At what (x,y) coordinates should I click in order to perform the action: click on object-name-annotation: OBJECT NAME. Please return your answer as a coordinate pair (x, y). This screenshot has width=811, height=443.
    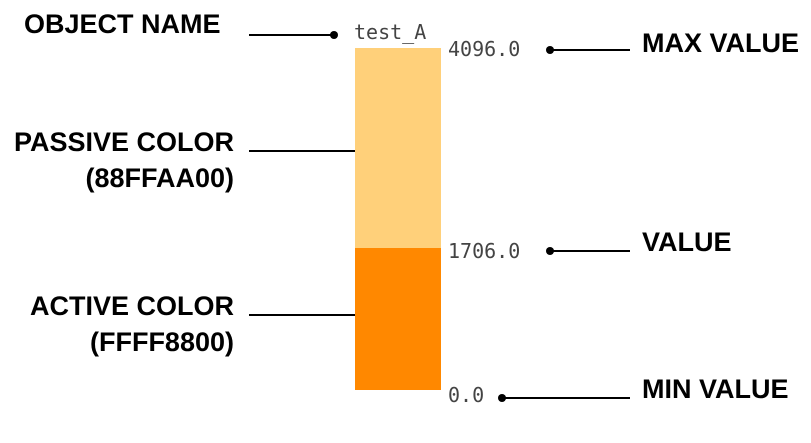
    Looking at the image, I should click on (122, 24).